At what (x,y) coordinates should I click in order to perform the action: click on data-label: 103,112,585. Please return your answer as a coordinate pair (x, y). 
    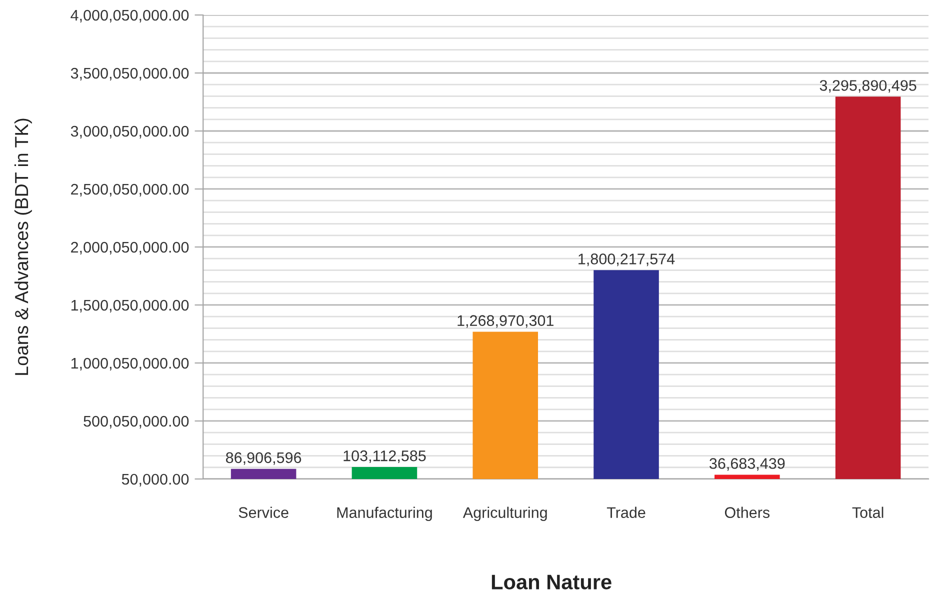
    Looking at the image, I should click on (385, 457).